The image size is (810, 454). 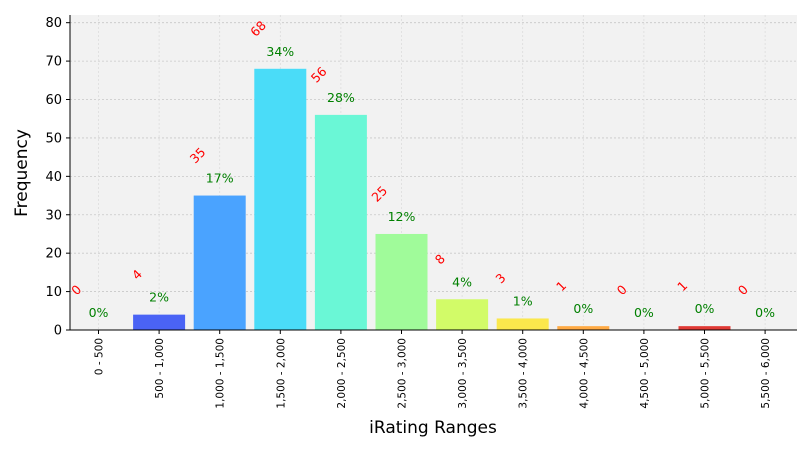 I want to click on percent-label: 4%, so click(x=462, y=281).